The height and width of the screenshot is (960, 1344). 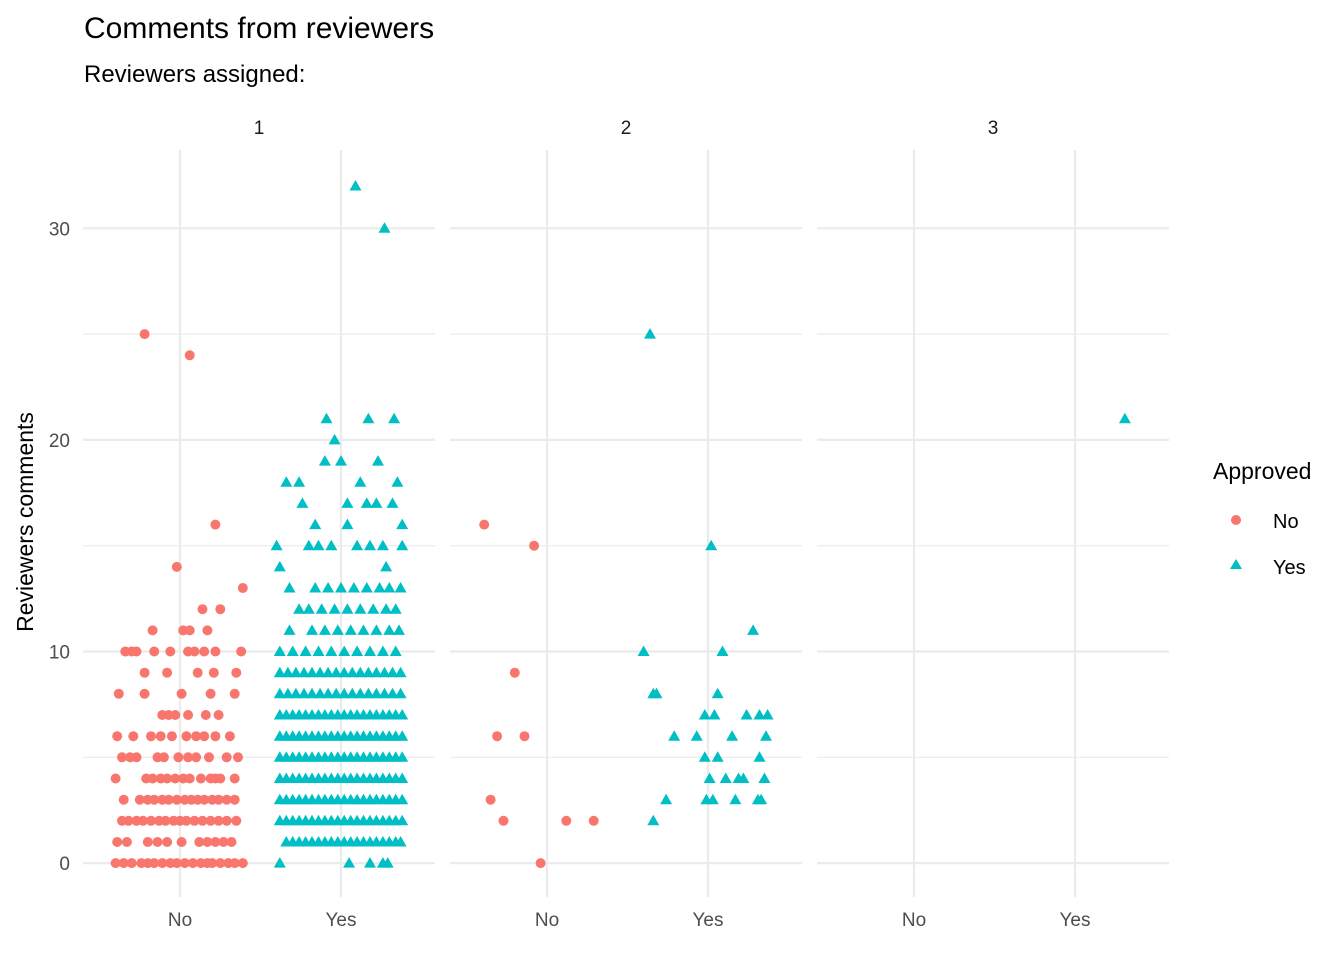 What do you see at coordinates (25, 522) in the screenshot?
I see `y-axis-title: Reviewers comments` at bounding box center [25, 522].